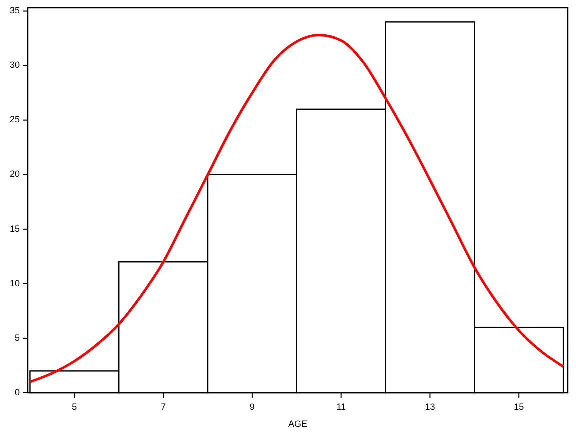 The height and width of the screenshot is (437, 576). I want to click on y-tick-label: 15, so click(15, 229).